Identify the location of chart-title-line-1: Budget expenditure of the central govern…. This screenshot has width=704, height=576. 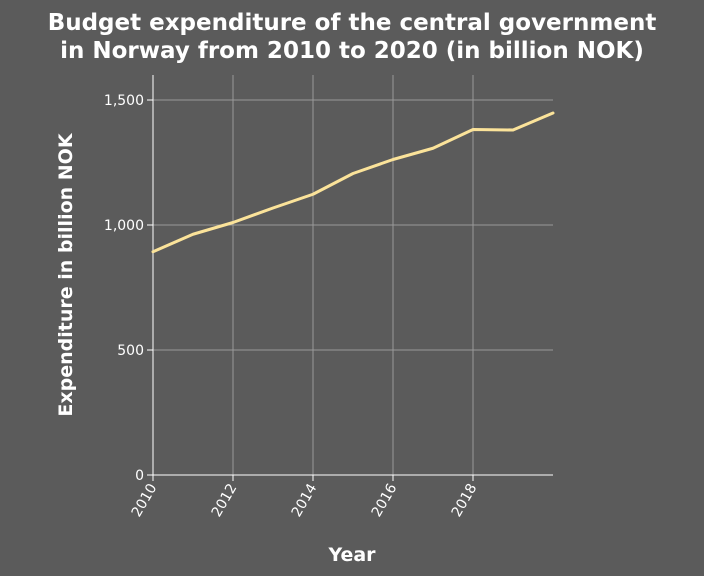
(352, 23).